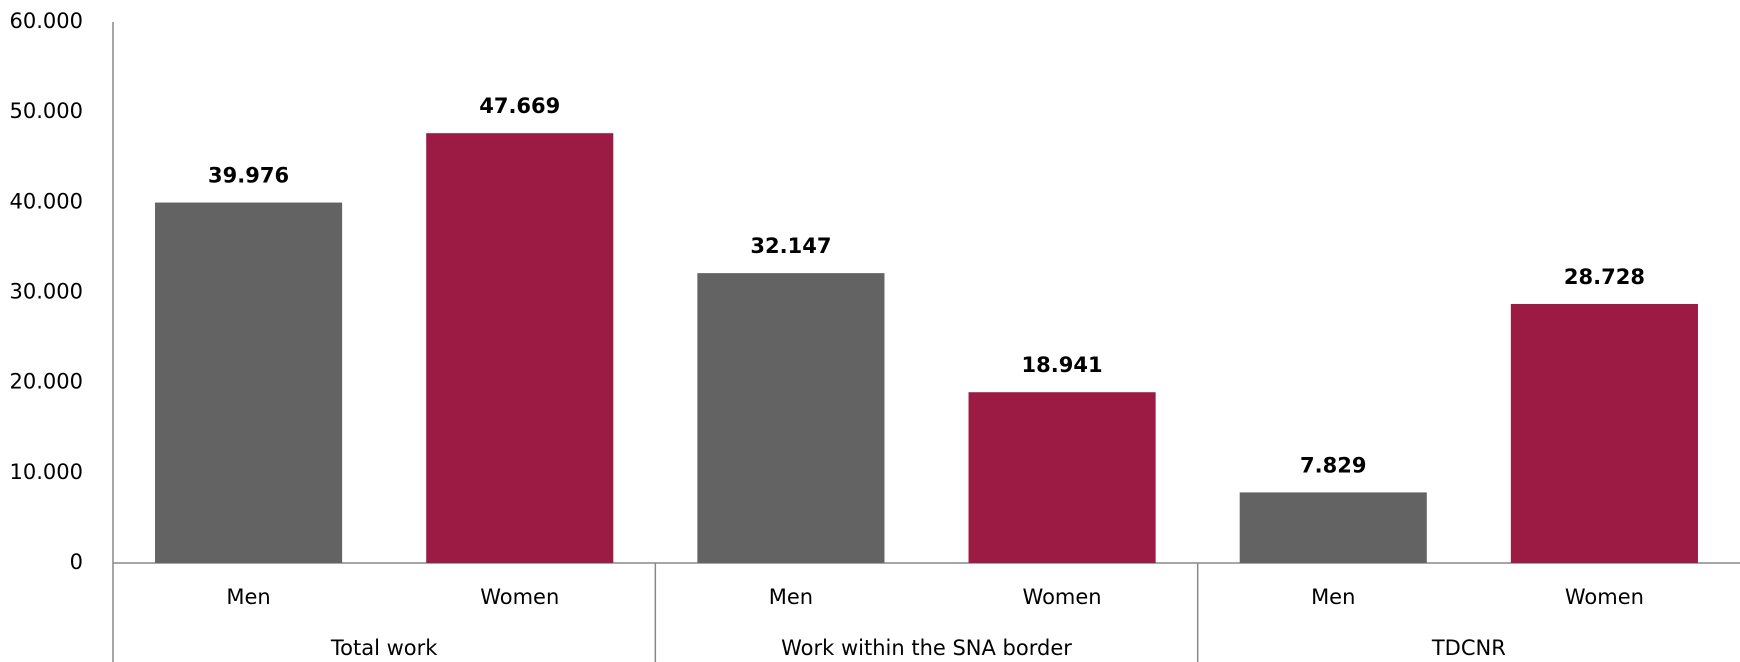  I want to click on y-tick-label: 0, so click(76, 562).